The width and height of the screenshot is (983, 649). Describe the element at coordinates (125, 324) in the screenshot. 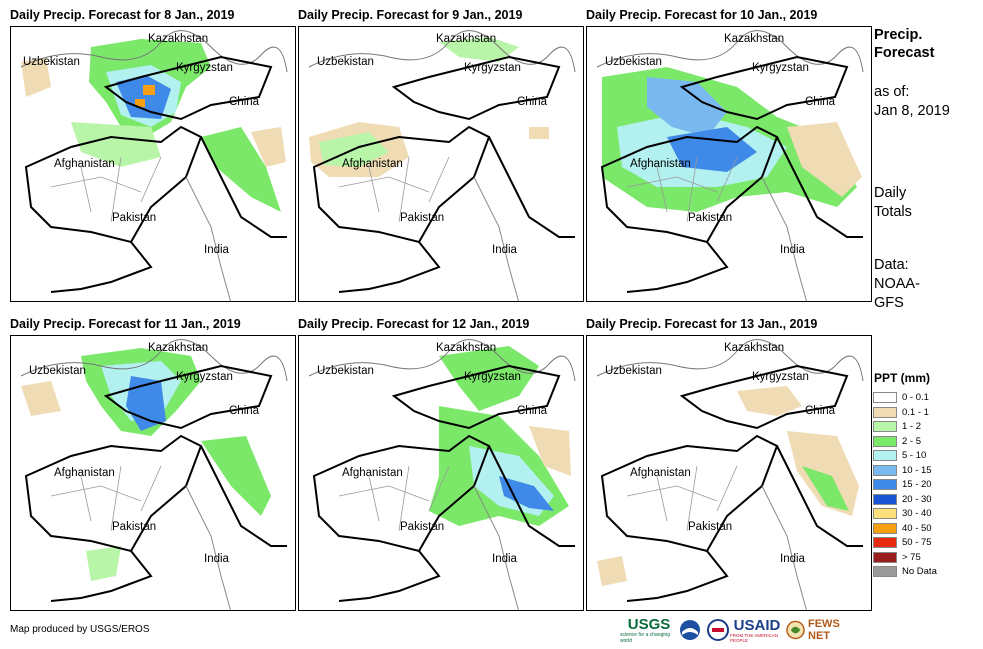

I see `panel-title-4: Daily Precip. Forecast for 11 Jan., 2019` at that location.